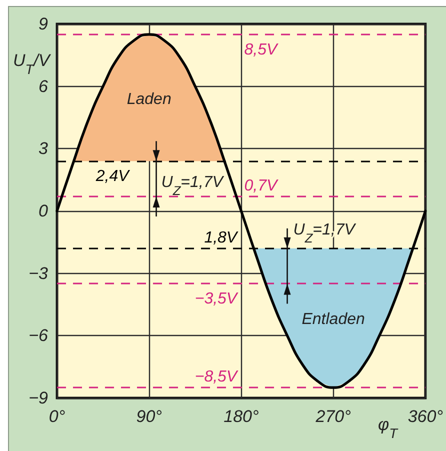  What do you see at coordinates (221, 237) in the screenshot?
I see `ref-line-label: 1,8V` at bounding box center [221, 237].